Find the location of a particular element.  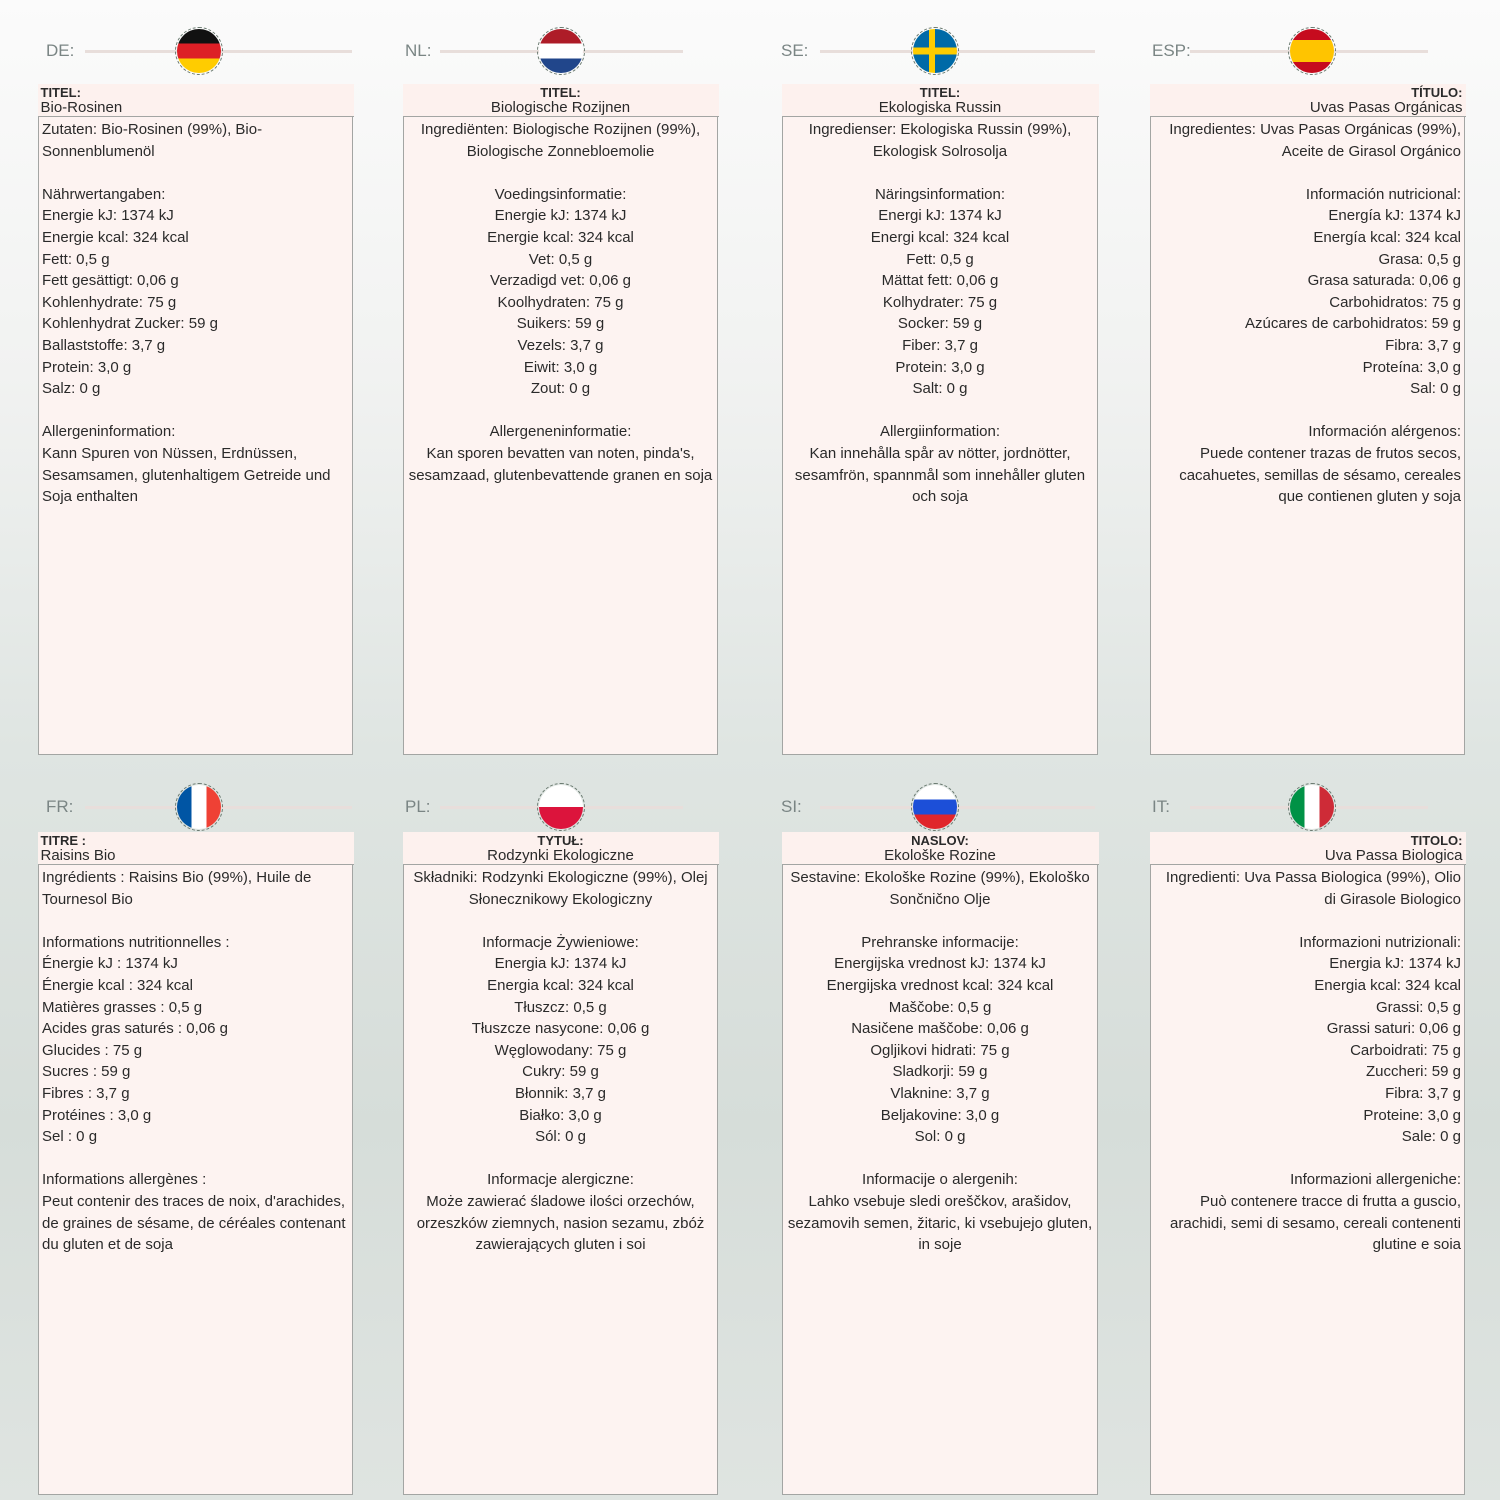

product-title: Biologische Rozijnen is located at coordinates (560, 107).